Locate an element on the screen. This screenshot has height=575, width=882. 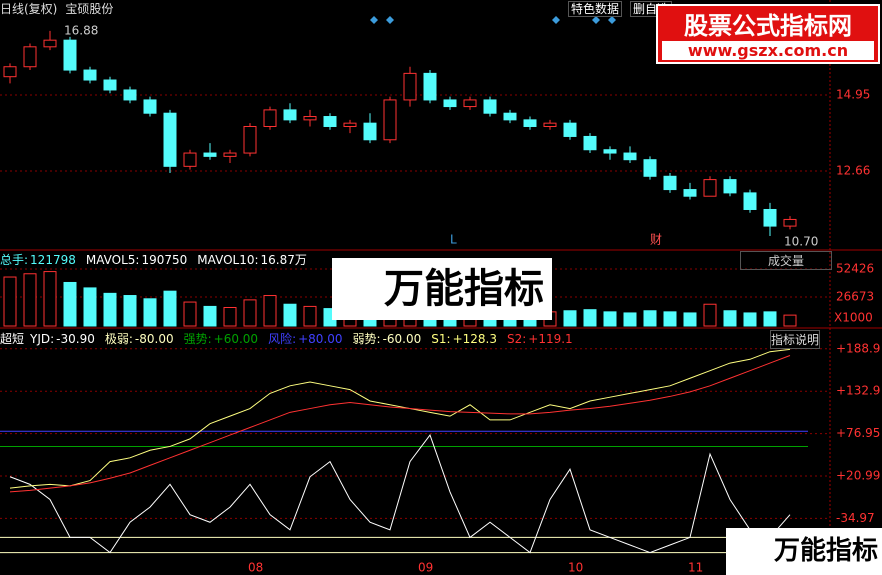
y-tick-label: +20.99 is located at coordinates (858, 476).